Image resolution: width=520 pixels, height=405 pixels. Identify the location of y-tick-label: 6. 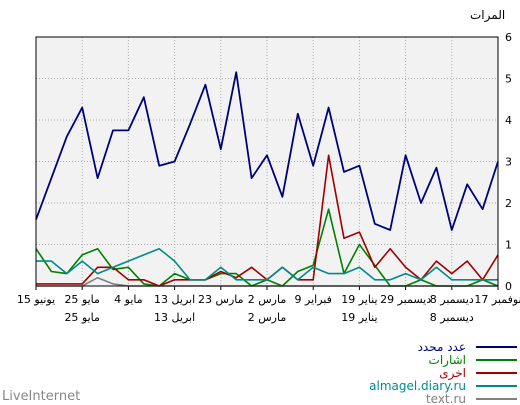
(508, 37).